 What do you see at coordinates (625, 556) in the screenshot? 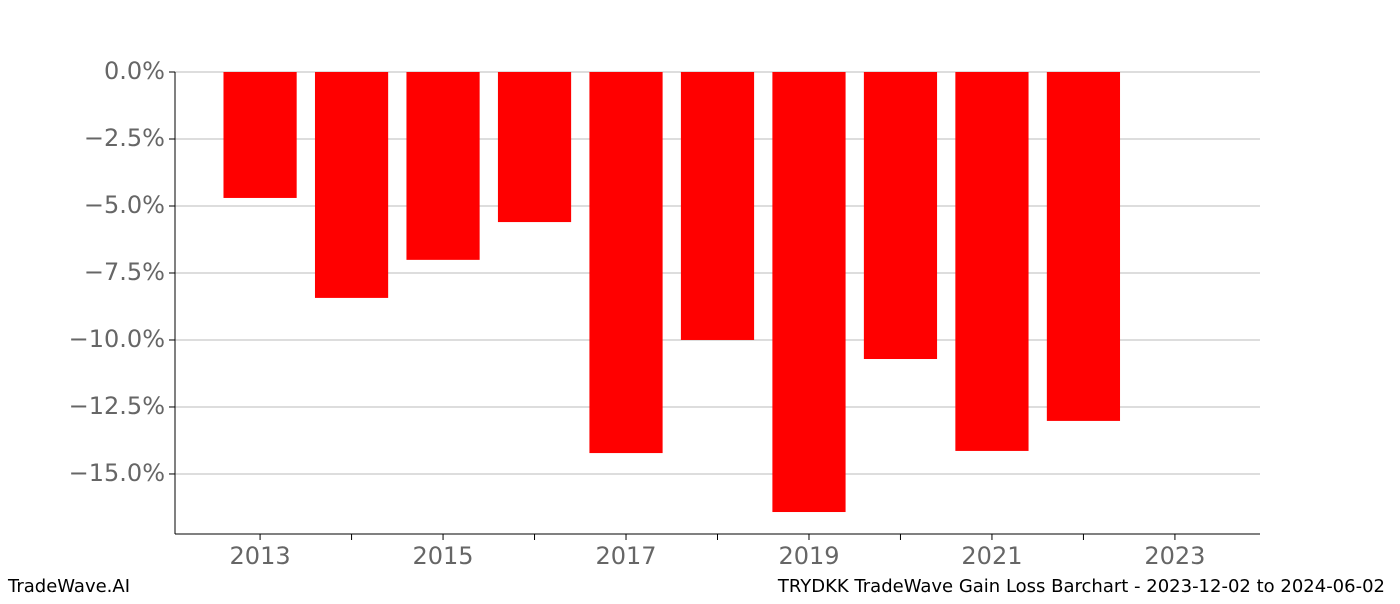
I see `x-tick-label: 2017` at bounding box center [625, 556].